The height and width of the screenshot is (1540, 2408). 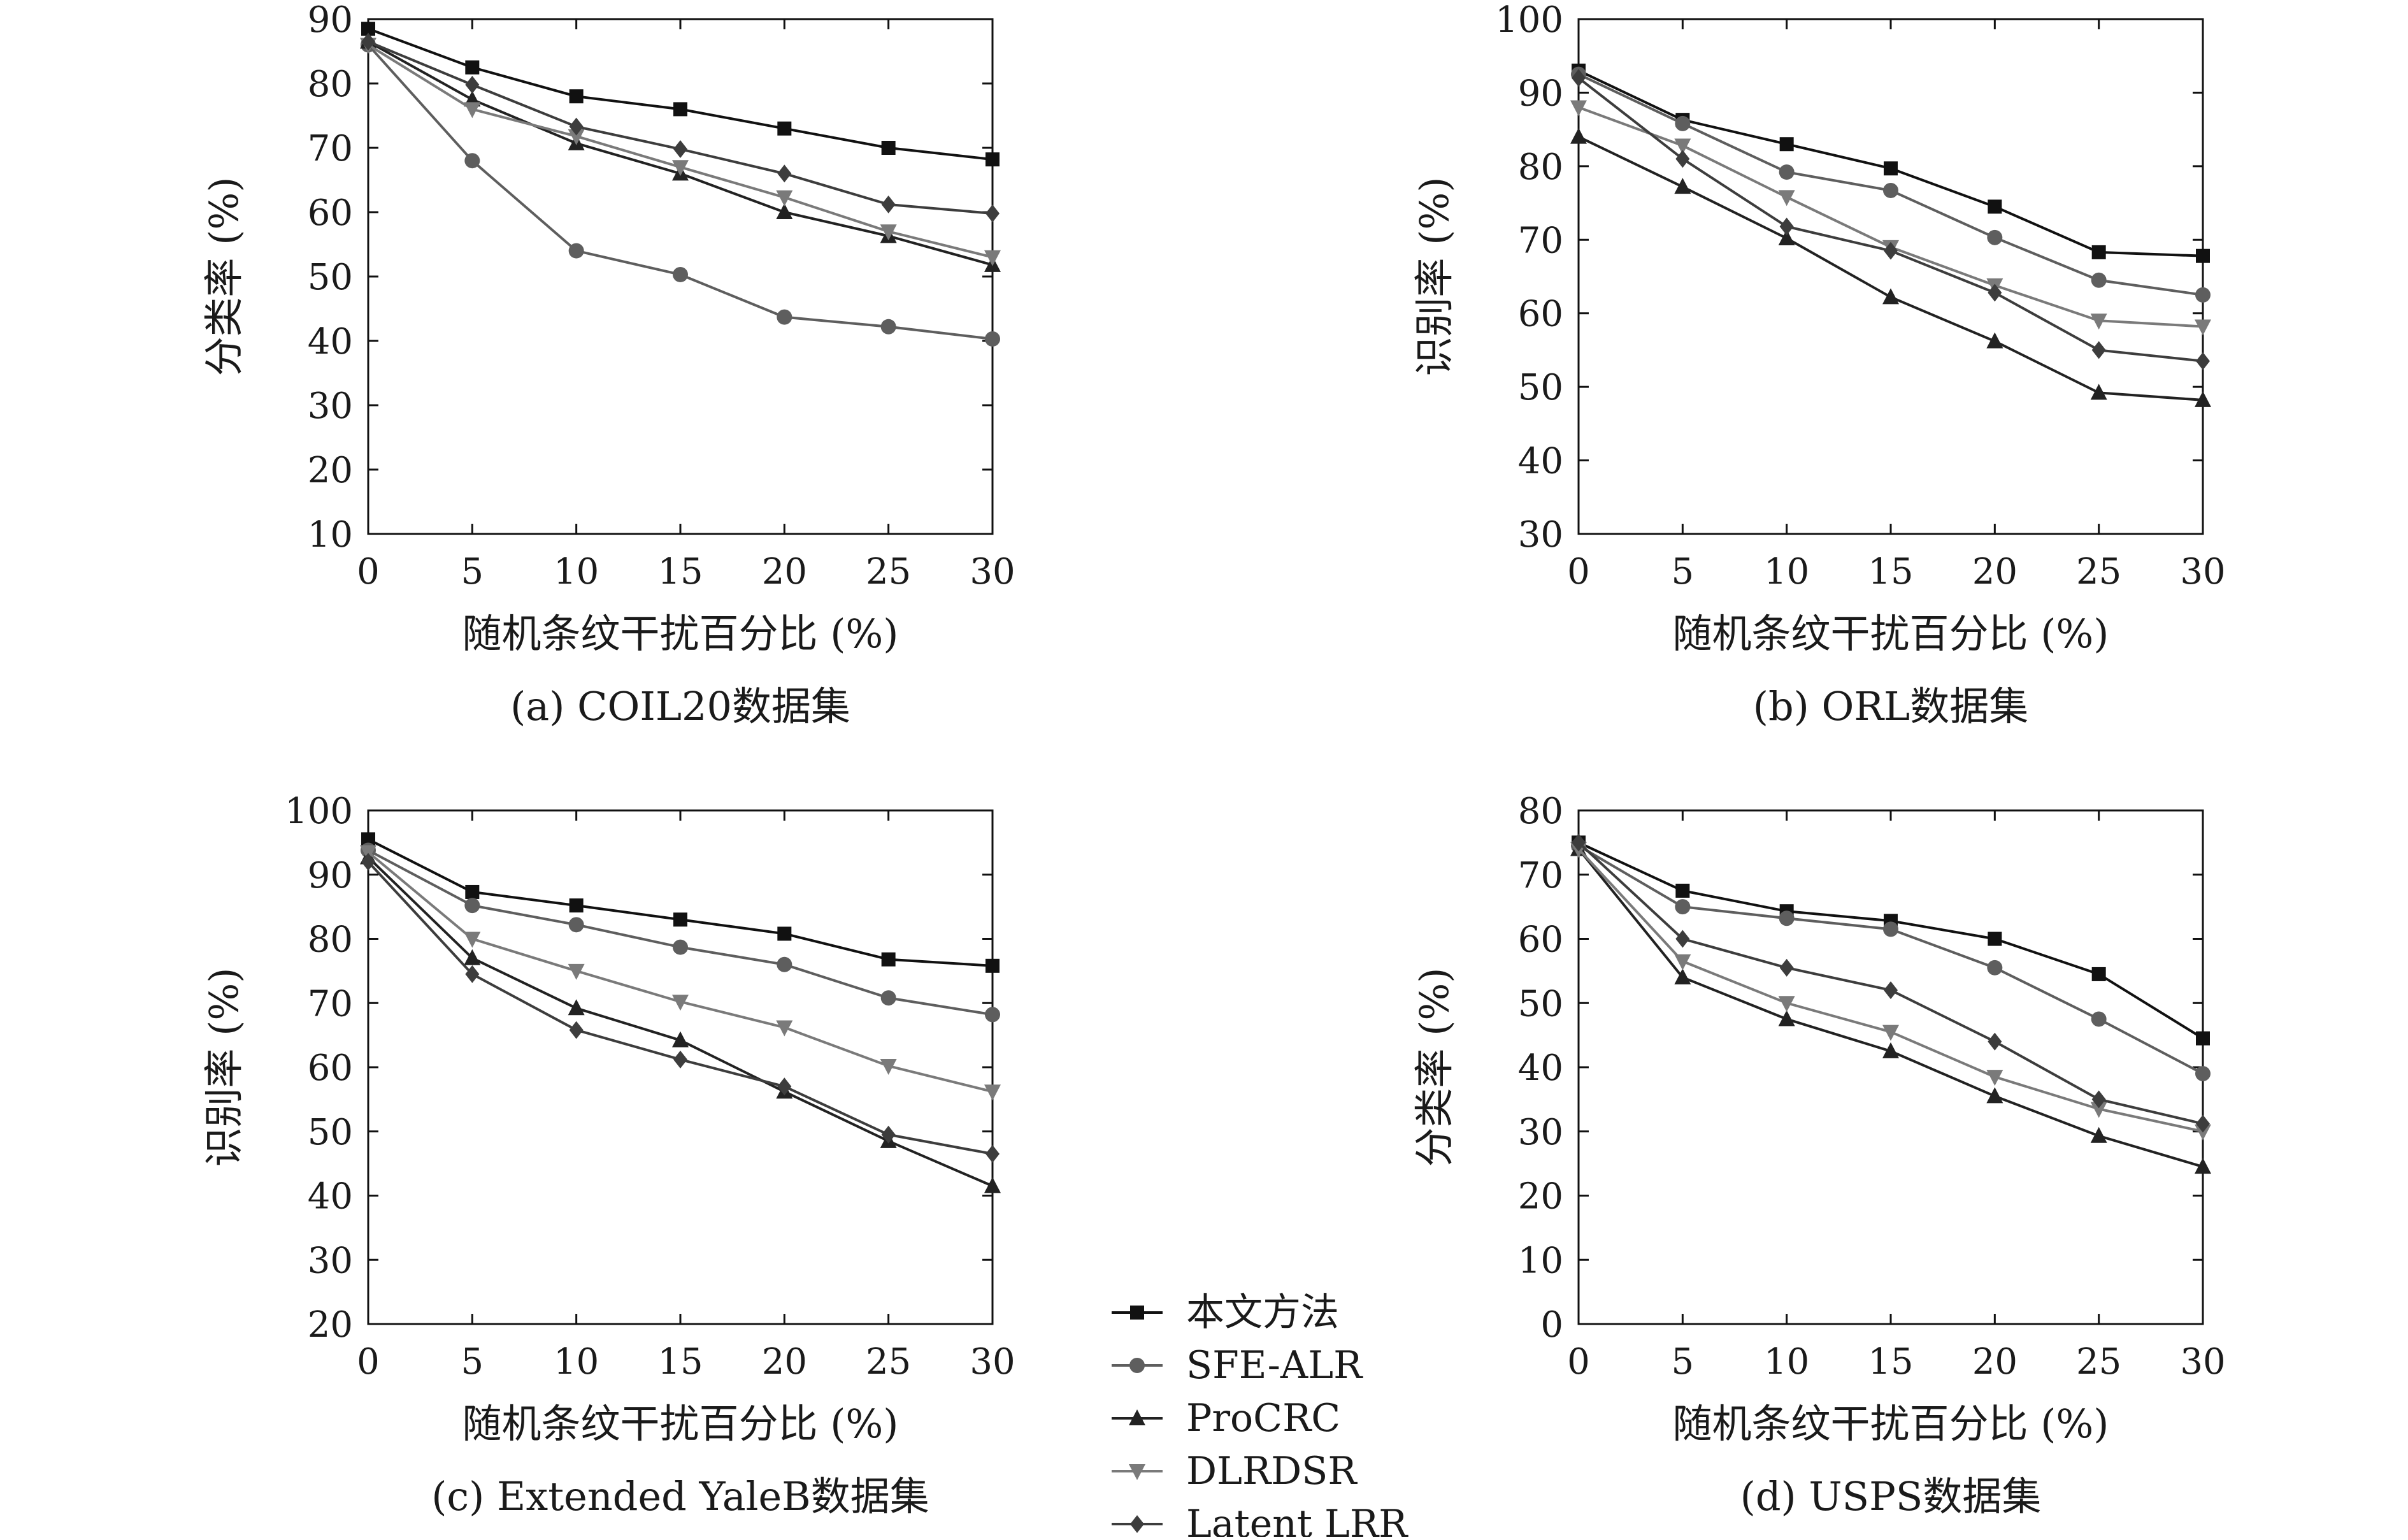 I want to click on panel-caption: (d) USPS数据集, so click(x=1891, y=1496).